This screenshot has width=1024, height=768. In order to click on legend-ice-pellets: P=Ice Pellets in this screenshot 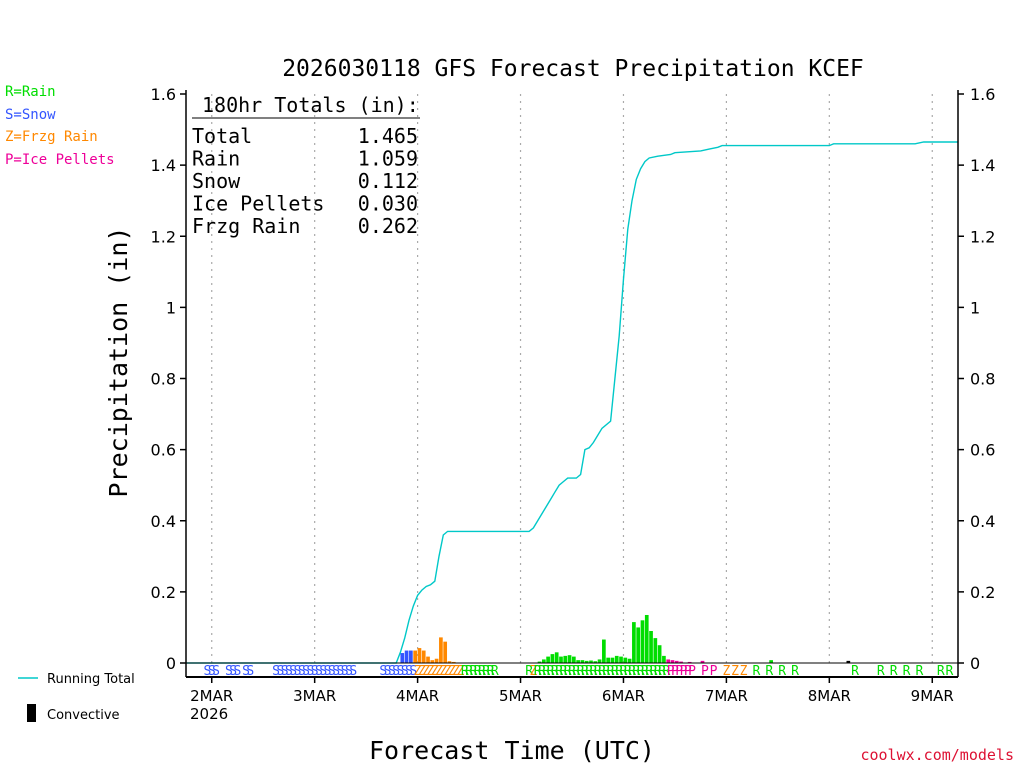, I will do `click(60, 160)`.